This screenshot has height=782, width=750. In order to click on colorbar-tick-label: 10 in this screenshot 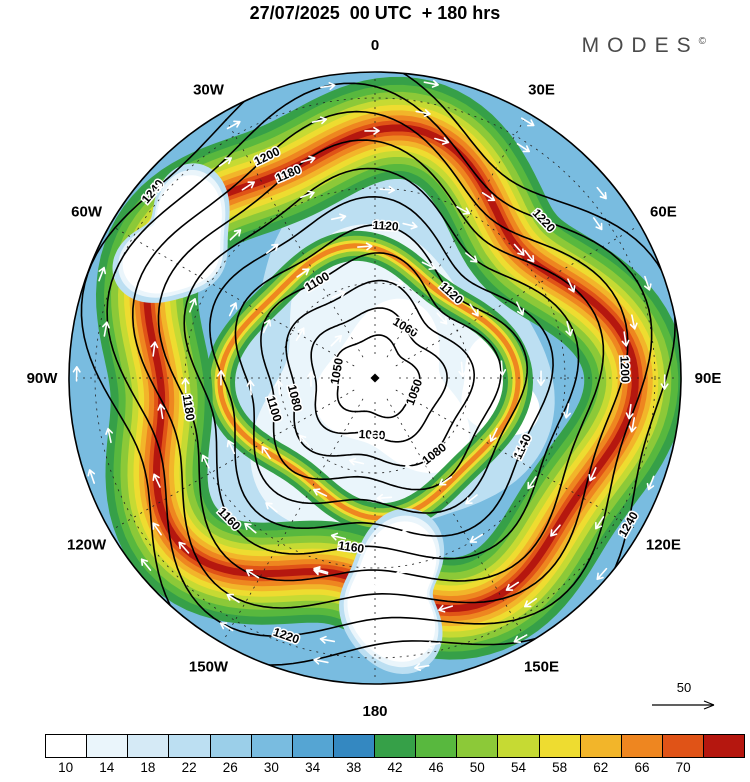, I will do `click(66, 767)`.